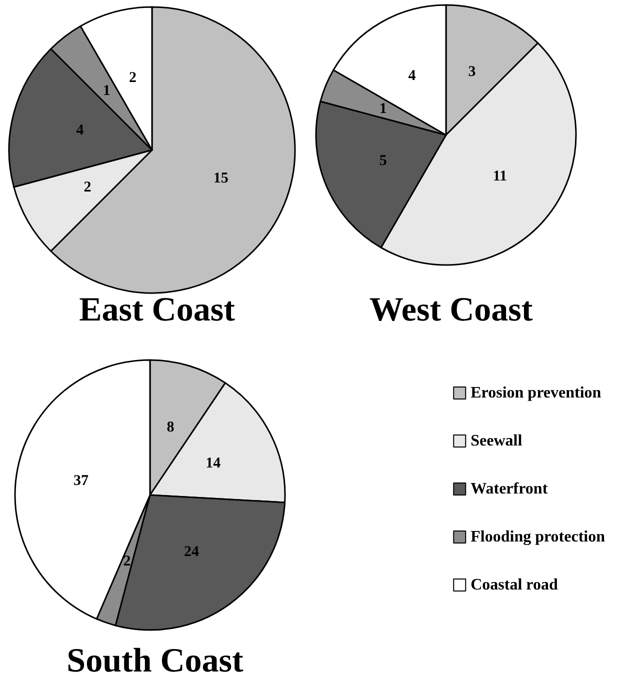 Image resolution: width=620 pixels, height=679 pixels. Describe the element at coordinates (472, 72) in the screenshot. I see `data-label: 3` at that location.